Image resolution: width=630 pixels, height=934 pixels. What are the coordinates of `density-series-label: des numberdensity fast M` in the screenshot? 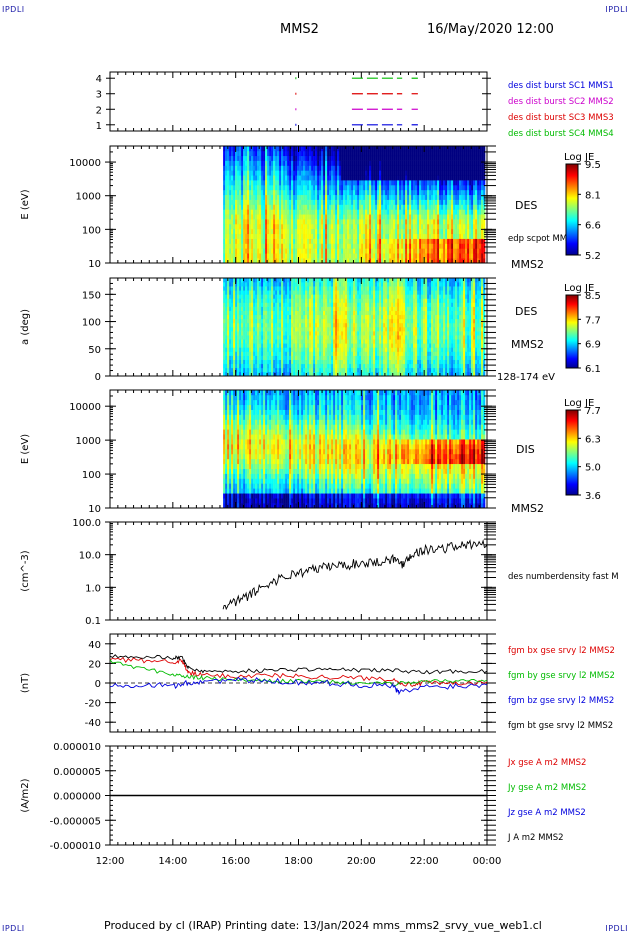 It's located at (563, 577).